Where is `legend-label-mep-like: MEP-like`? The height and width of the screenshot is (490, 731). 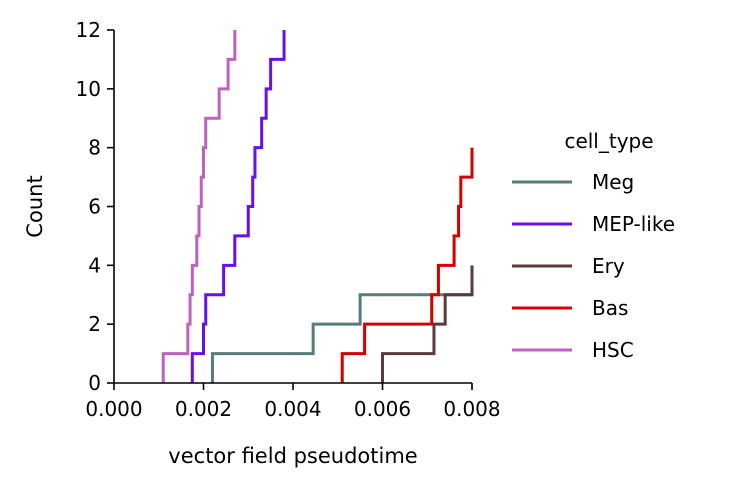
legend-label-mep-like: MEP-like is located at coordinates (633, 224).